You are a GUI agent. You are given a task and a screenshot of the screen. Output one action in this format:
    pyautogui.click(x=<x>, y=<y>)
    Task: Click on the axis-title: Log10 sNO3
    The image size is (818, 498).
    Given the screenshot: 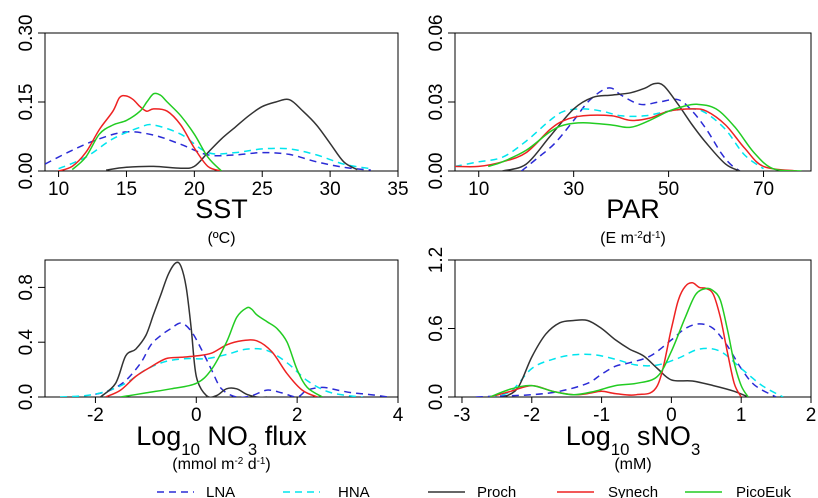 What is the action you would take?
    pyautogui.click(x=633, y=440)
    